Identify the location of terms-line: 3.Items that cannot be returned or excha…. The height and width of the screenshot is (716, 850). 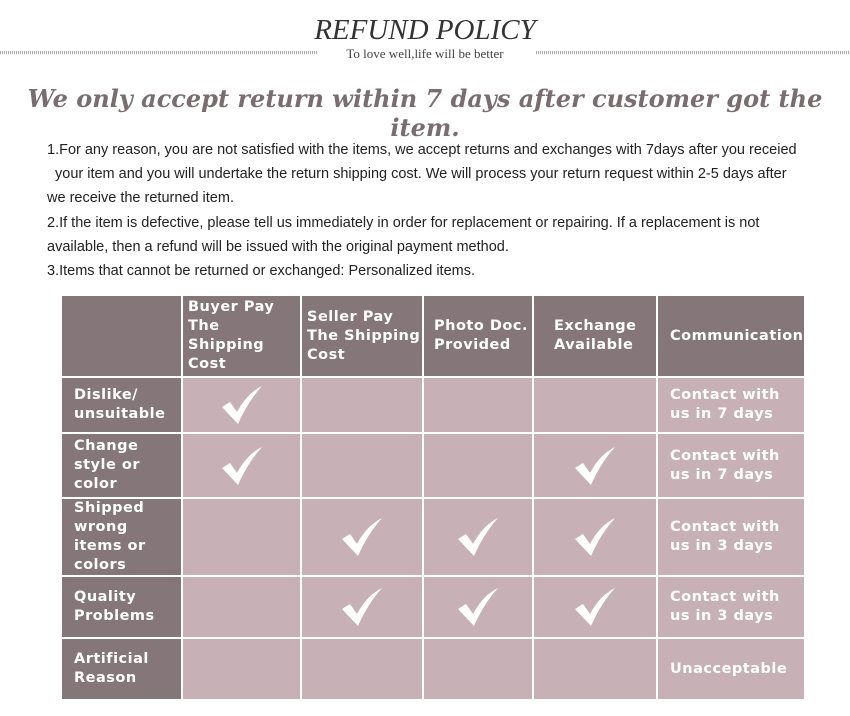
(261, 271).